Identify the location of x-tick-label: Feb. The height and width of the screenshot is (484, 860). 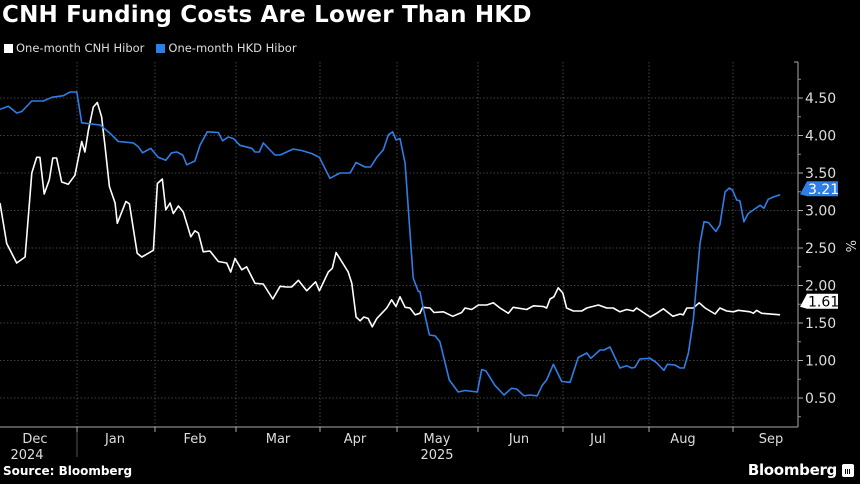
(194, 439).